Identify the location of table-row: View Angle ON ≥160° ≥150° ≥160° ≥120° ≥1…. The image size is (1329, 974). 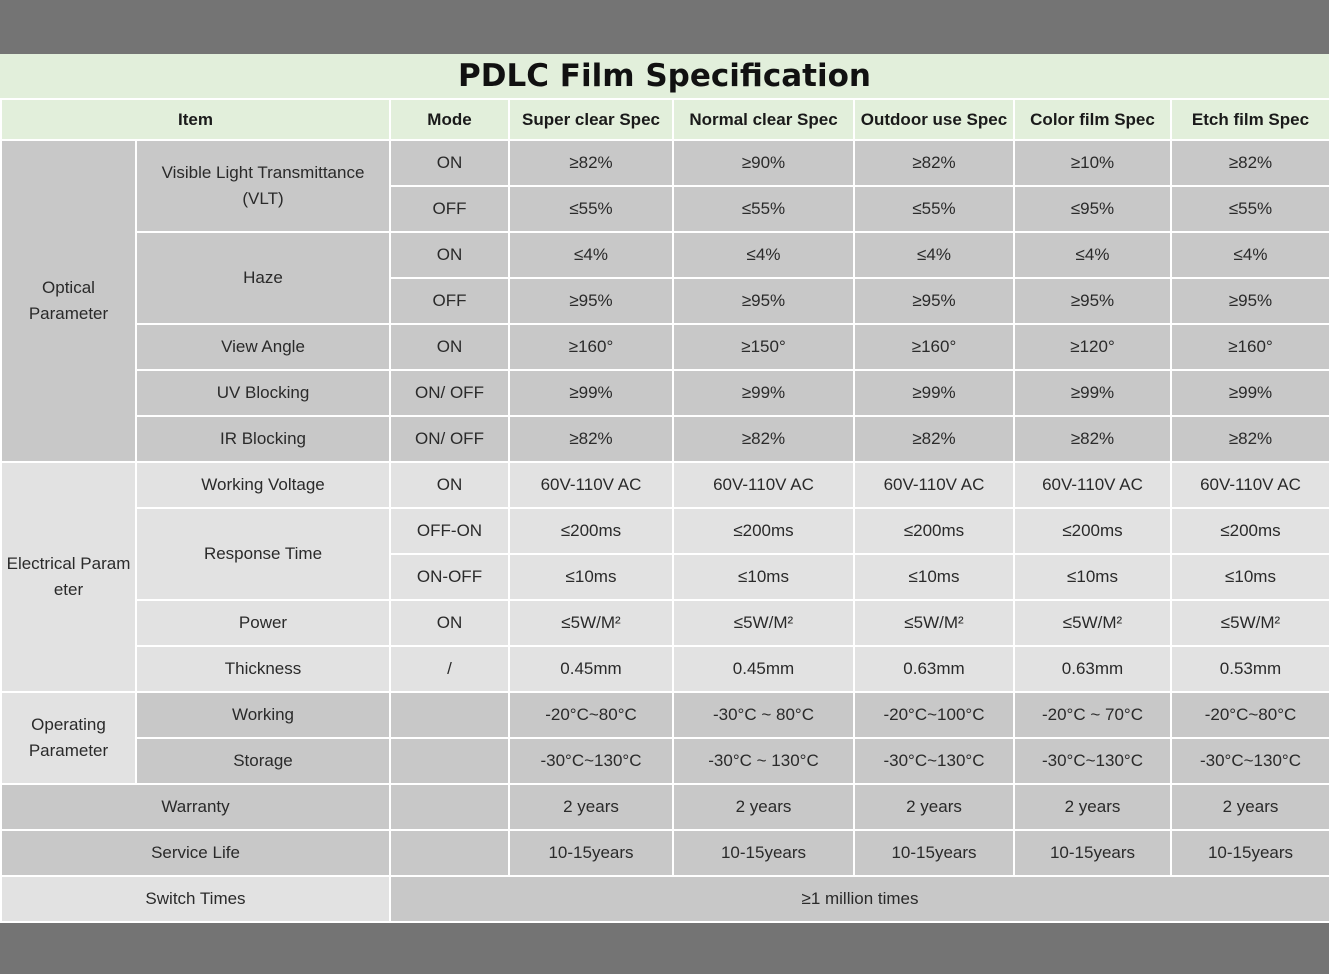
(665, 347).